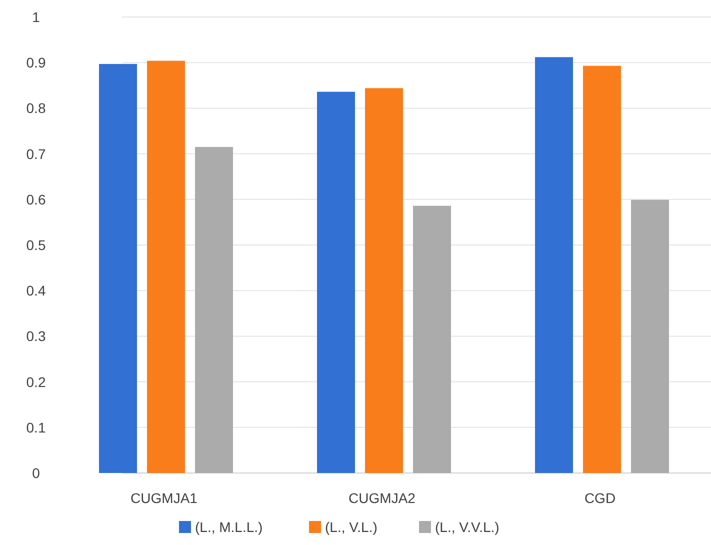 This screenshot has height=545, width=711. What do you see at coordinates (36, 17) in the screenshot?
I see `y-tick-label: 1` at bounding box center [36, 17].